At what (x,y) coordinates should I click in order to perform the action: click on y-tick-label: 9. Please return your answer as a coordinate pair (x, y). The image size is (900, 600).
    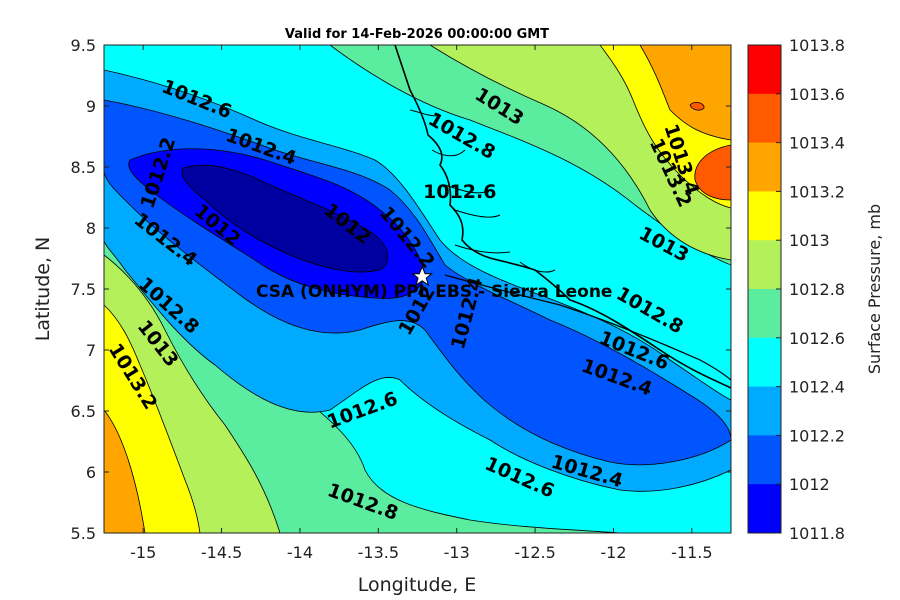
    Looking at the image, I should click on (91, 106).